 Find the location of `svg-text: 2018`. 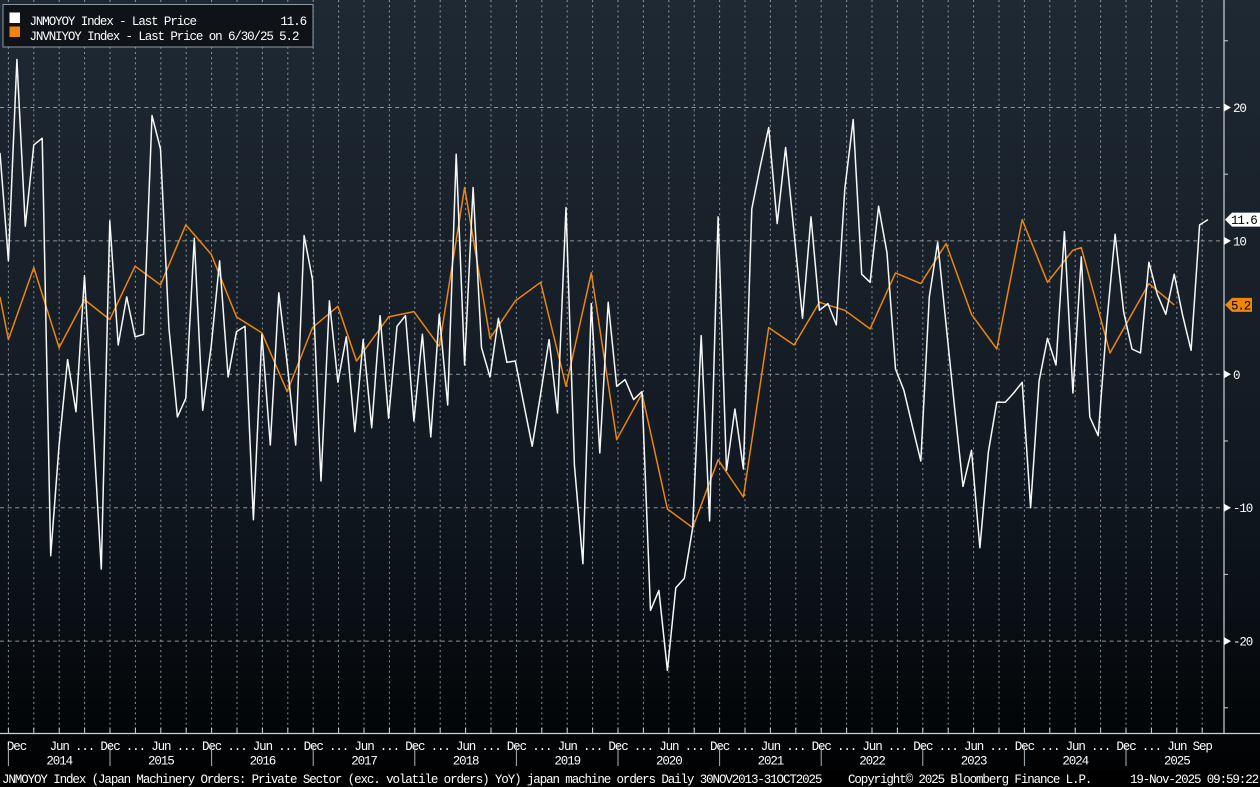

svg-text: 2018 is located at coordinates (466, 762).